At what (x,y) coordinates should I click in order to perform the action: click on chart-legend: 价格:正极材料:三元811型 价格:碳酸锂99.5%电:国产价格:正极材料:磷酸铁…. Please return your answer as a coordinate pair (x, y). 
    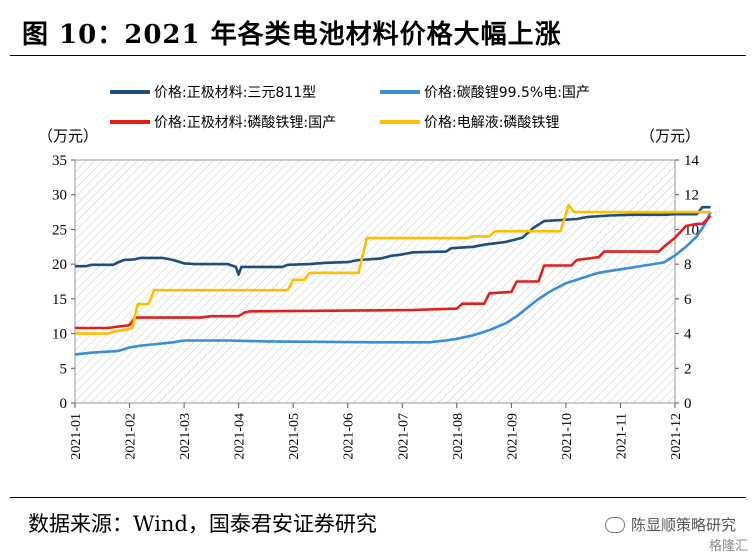
    Looking at the image, I should click on (350, 108).